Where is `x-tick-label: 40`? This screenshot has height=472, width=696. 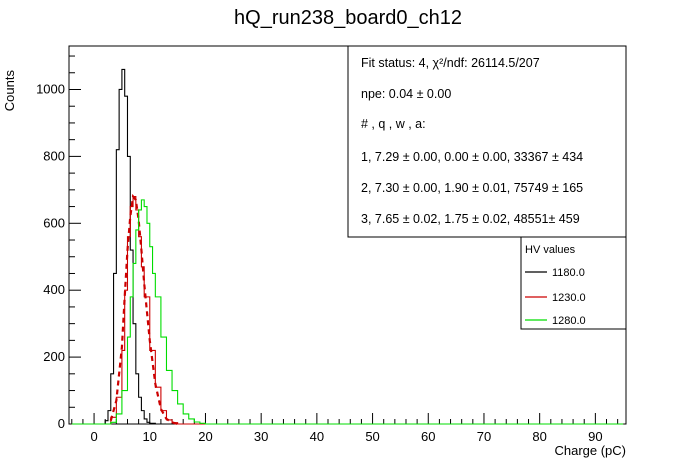 x-tick-label: 40 is located at coordinates (317, 436).